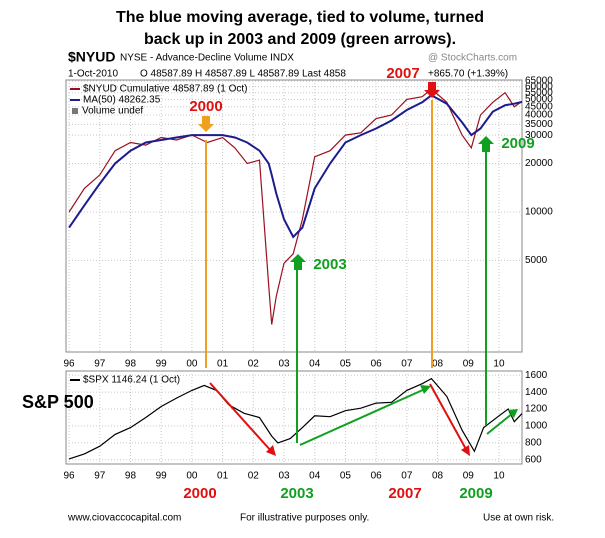 This screenshot has height=538, width=605. What do you see at coordinates (533, 459) in the screenshot?
I see `y-tick-label: 600` at bounding box center [533, 459].